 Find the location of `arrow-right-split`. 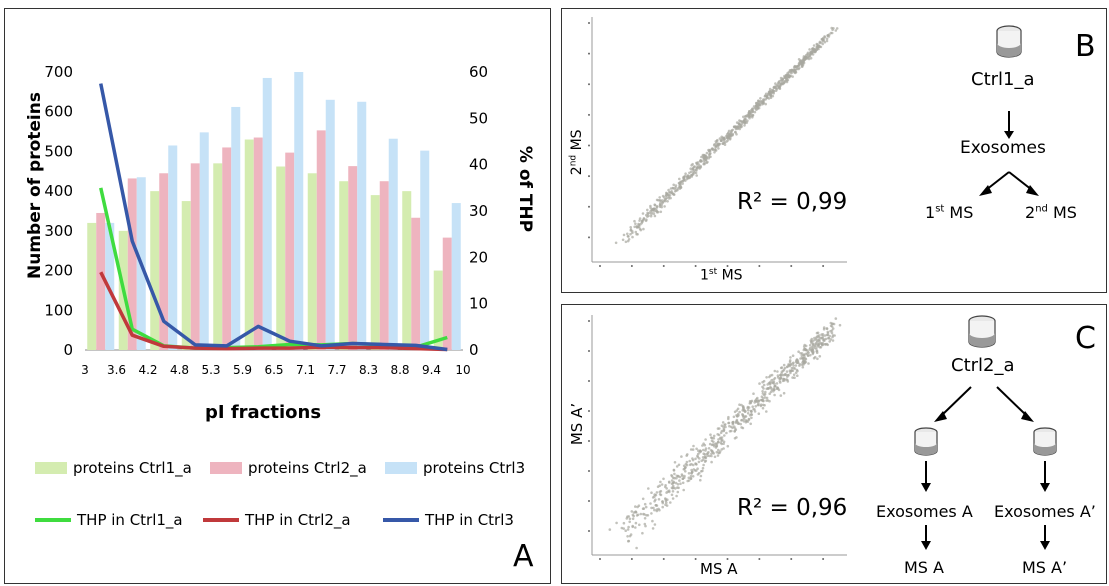

arrow-right-split is located at coordinates (1012, 401).